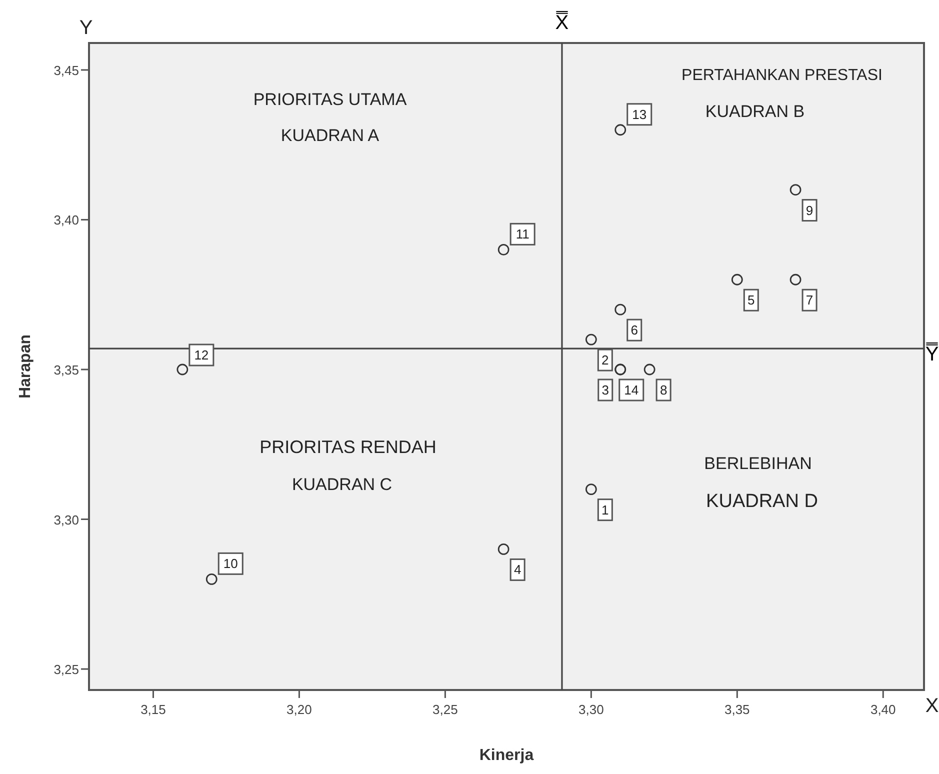 The width and height of the screenshot is (939, 774). Describe the element at coordinates (518, 570) in the screenshot. I see `annotation: 4` at that location.